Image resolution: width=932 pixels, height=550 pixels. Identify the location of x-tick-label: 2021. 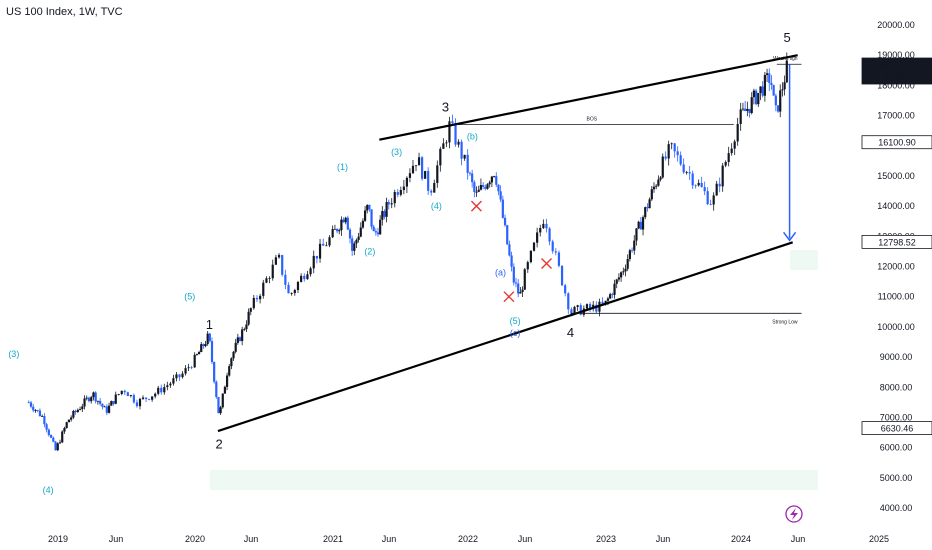
(333, 539).